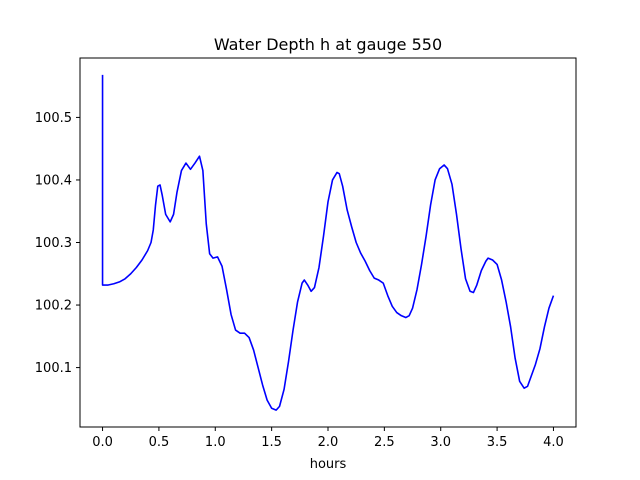 This screenshot has width=640, height=480. Describe the element at coordinates (497, 442) in the screenshot. I see `x-tick-label: 3.5` at that location.